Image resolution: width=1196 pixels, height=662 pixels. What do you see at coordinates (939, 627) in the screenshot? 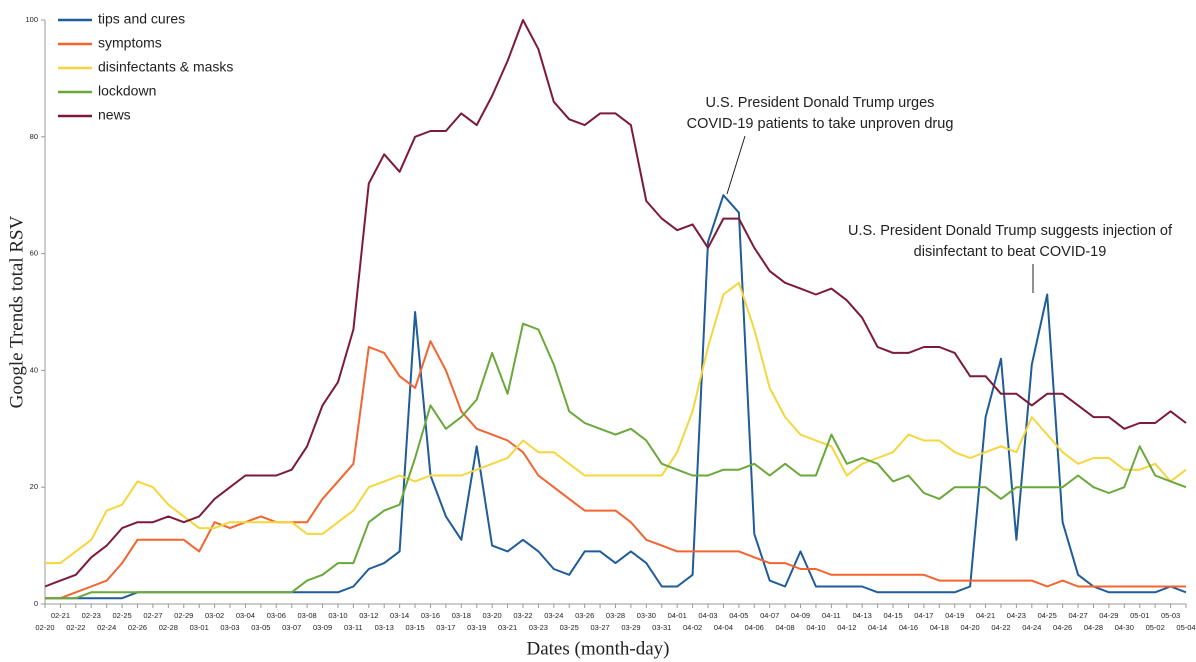
I see `x-tick-label: 04-18` at bounding box center [939, 627].